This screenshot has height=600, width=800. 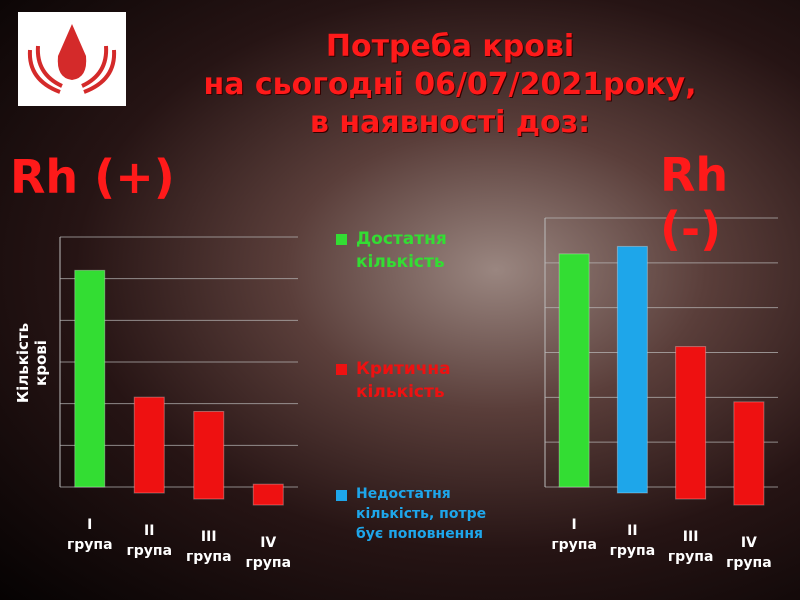 I want to click on title-line: Потреба крові, so click(x=450, y=46).